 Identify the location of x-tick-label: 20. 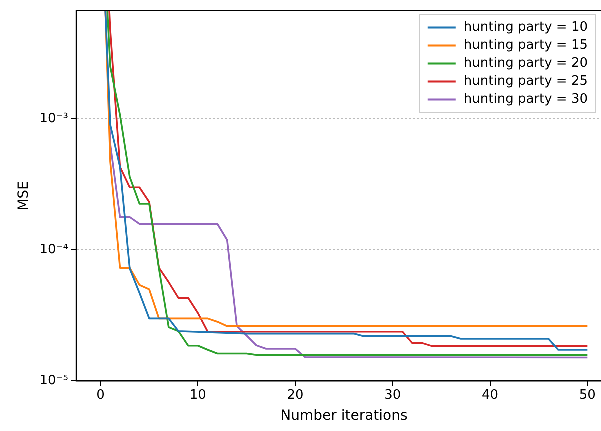
(295, 396).